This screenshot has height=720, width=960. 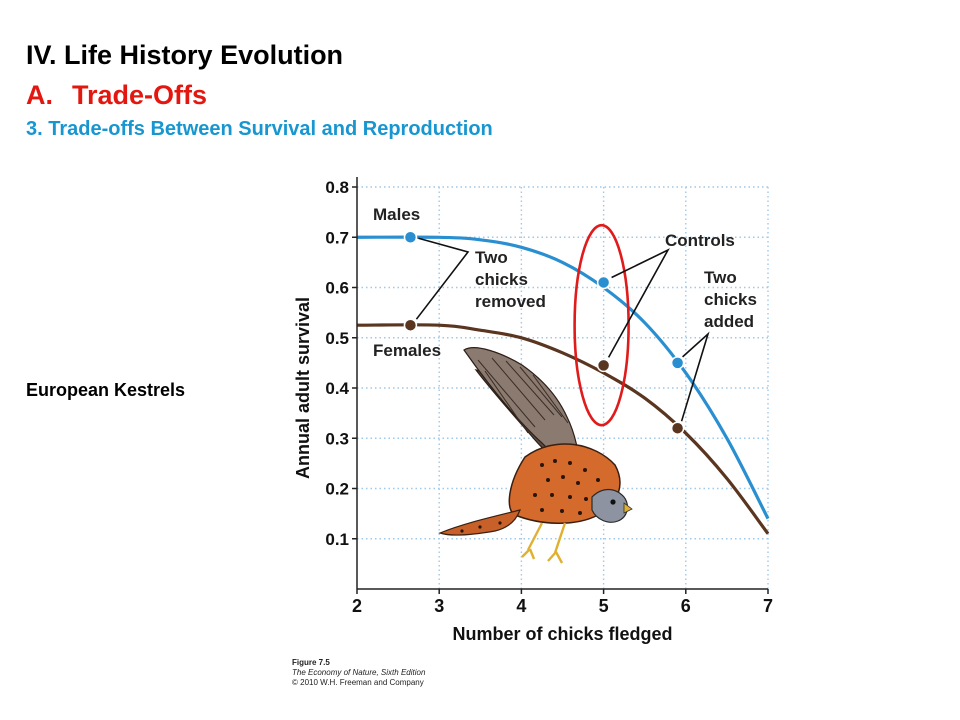 What do you see at coordinates (337, 187) in the screenshot?
I see `y-tick-label: 0.8` at bounding box center [337, 187].